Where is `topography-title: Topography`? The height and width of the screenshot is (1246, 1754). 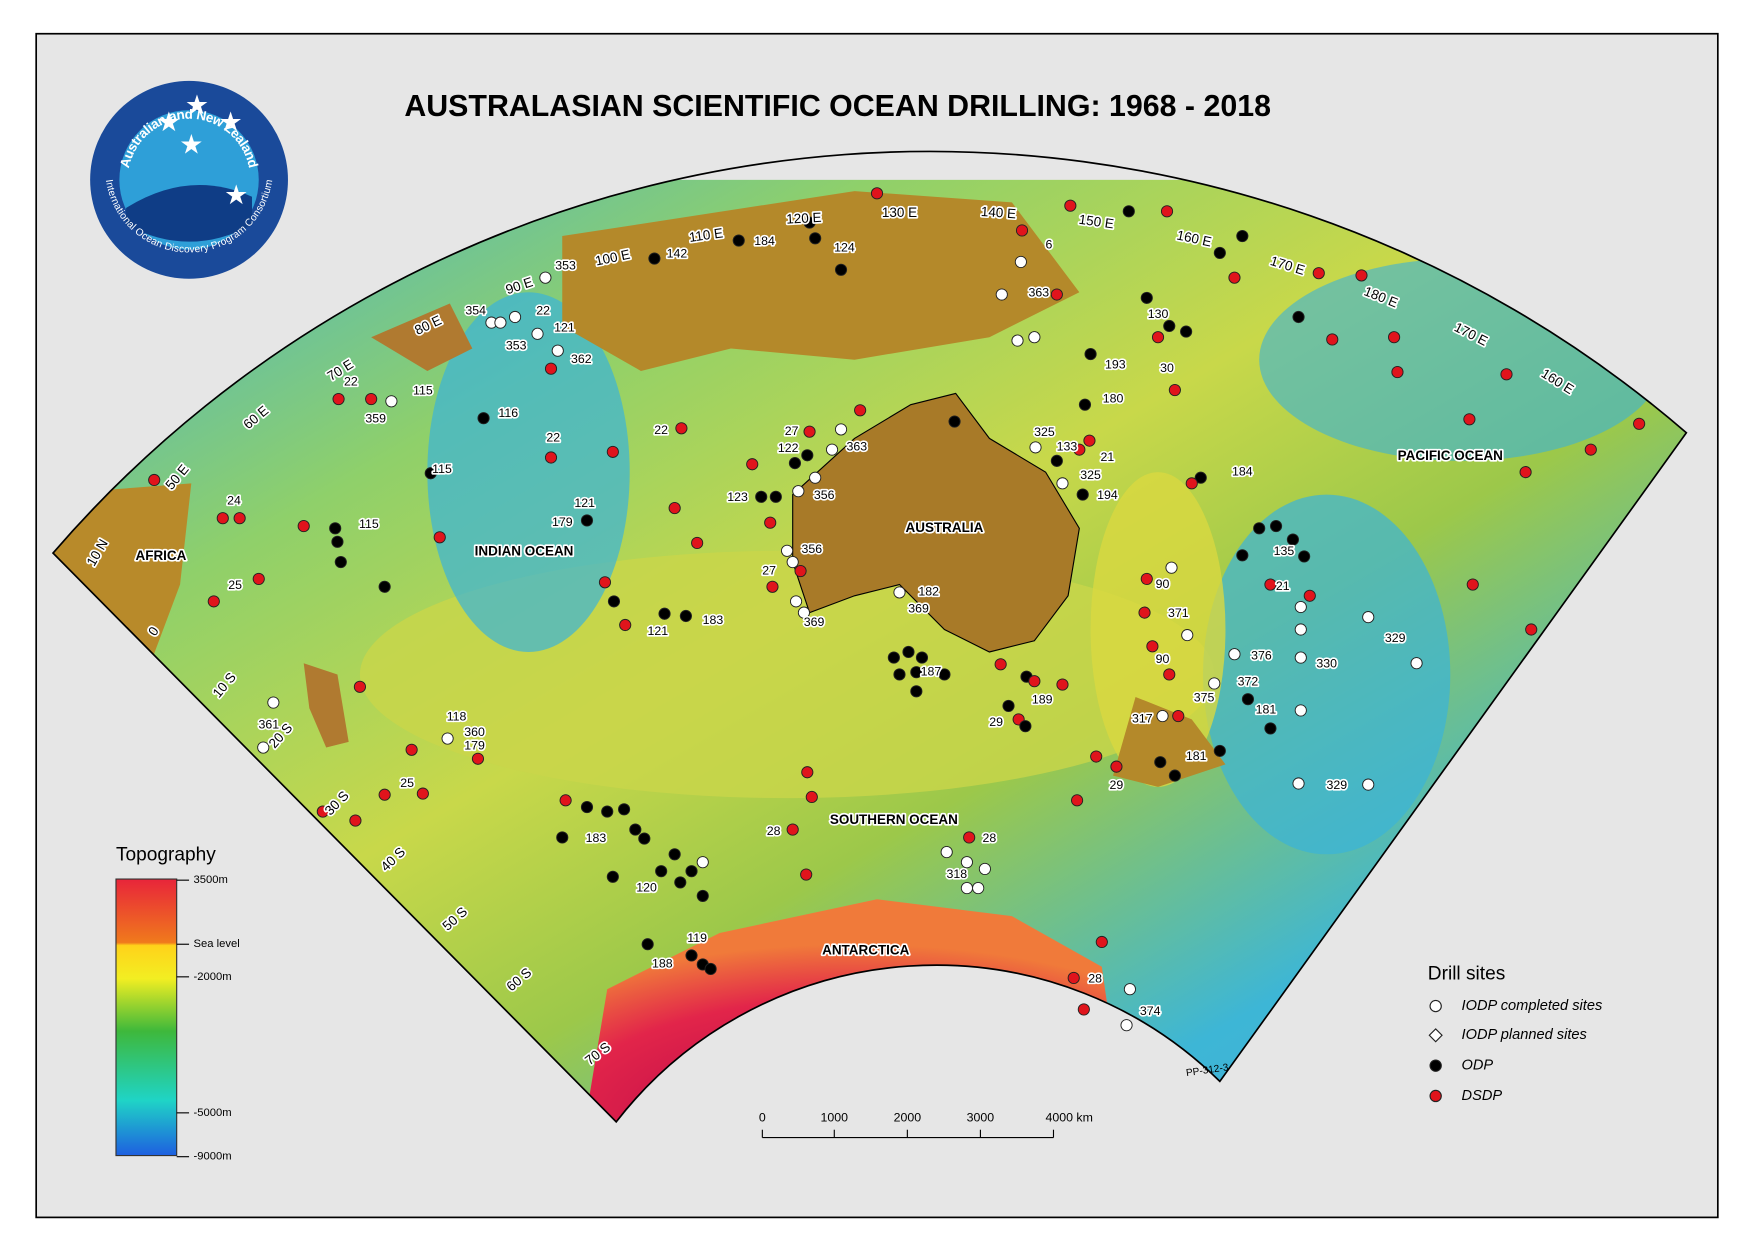
topography-title: Topography is located at coordinates (166, 854).